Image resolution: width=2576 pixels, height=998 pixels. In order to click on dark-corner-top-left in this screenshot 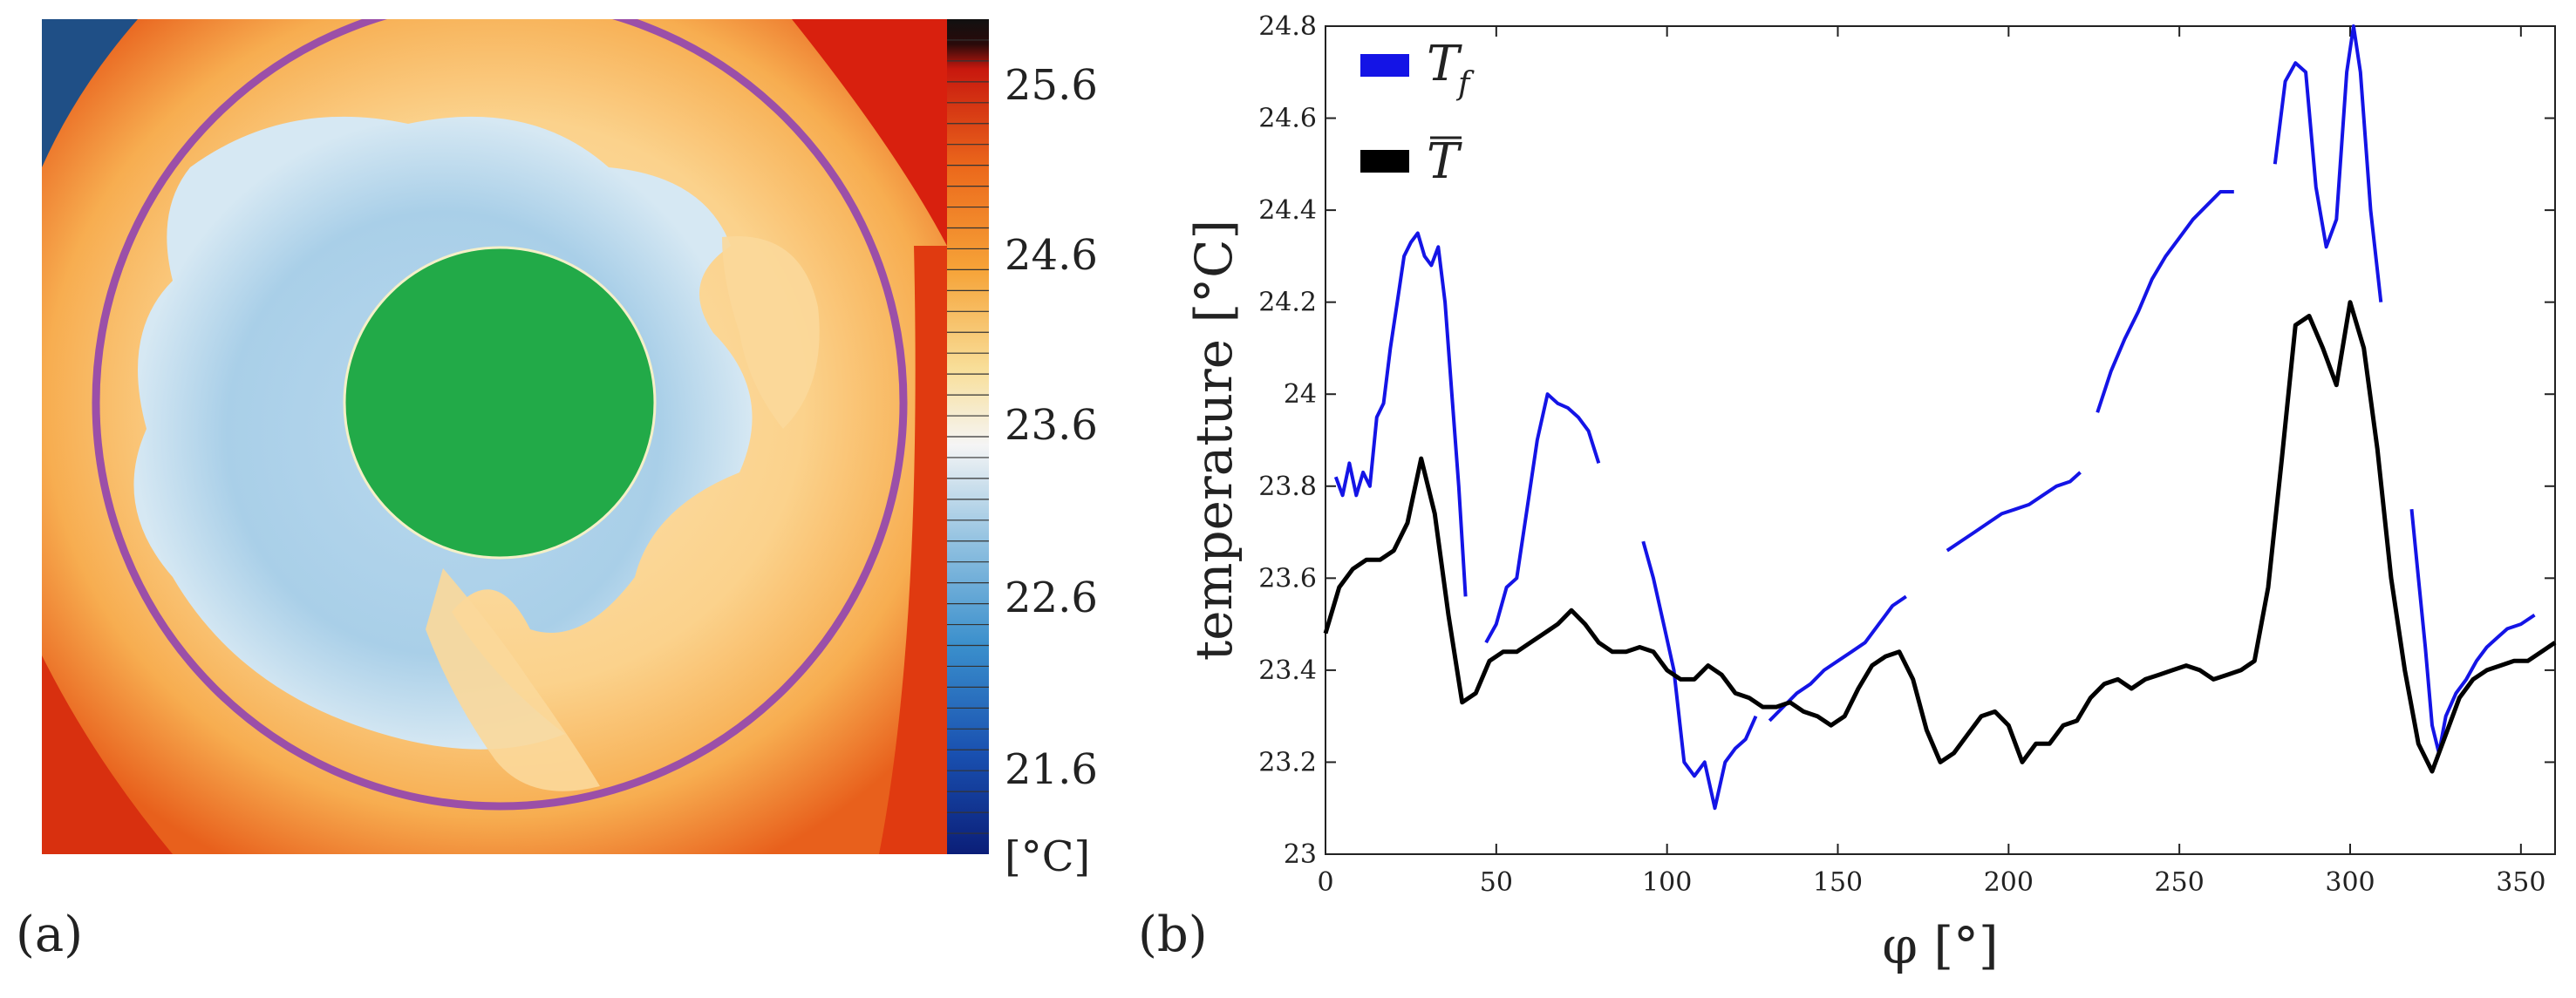, I will do `click(90, 93)`.